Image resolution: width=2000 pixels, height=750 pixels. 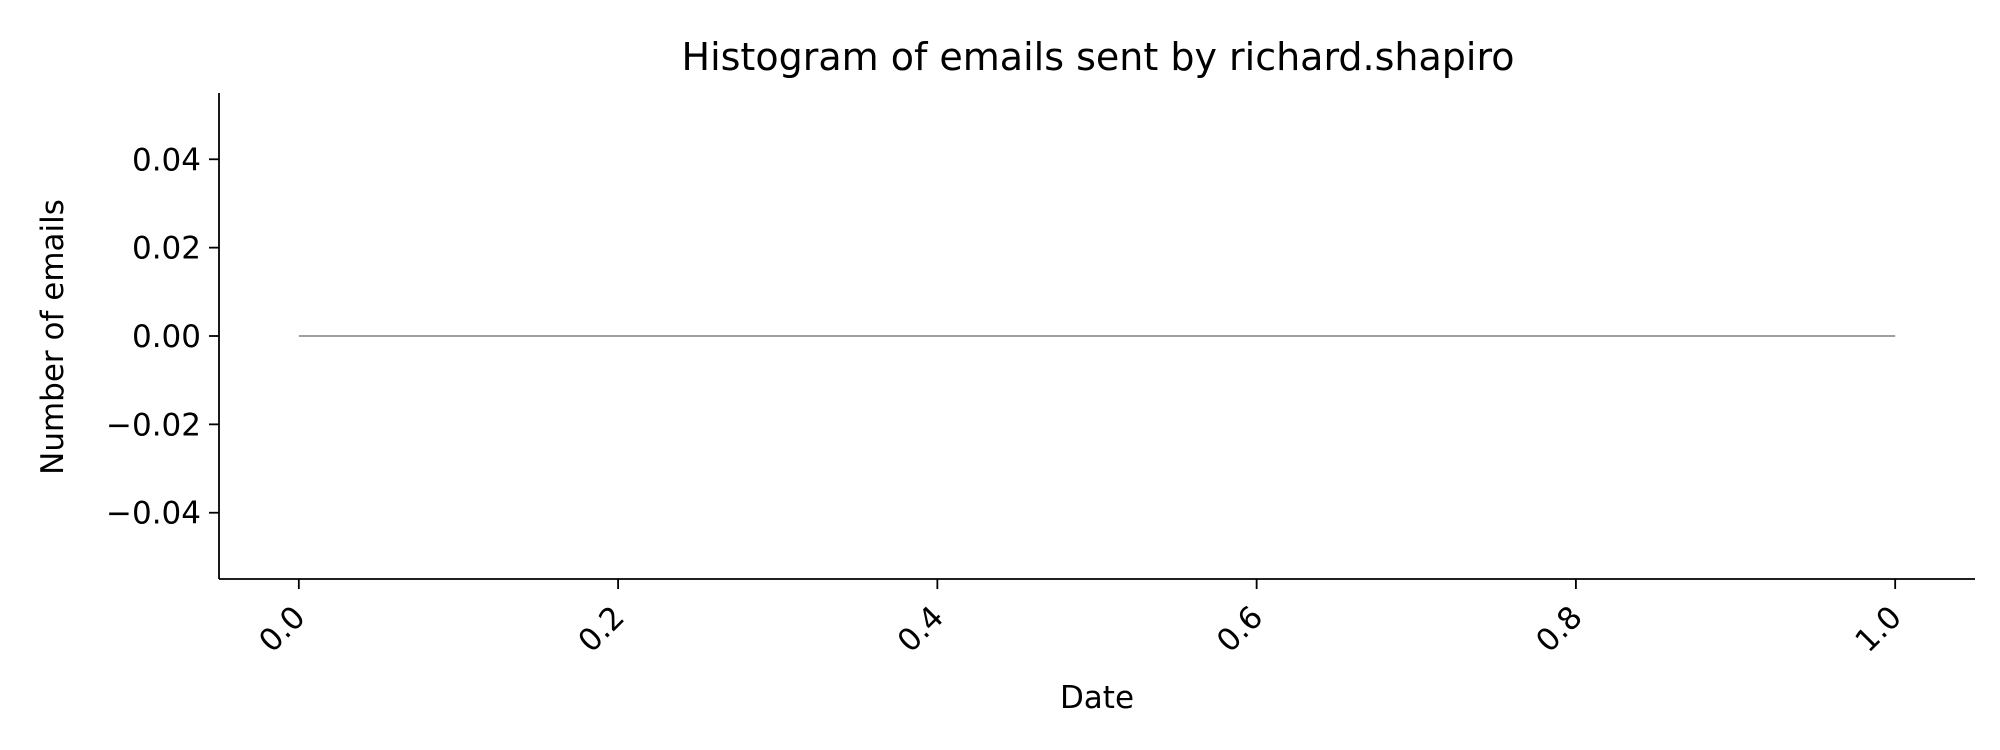 I want to click on y-tick-label: −0.04, so click(x=153, y=514).